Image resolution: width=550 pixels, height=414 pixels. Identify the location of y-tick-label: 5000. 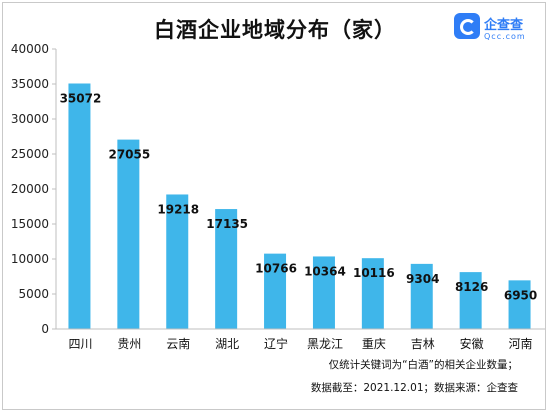
(33, 294).